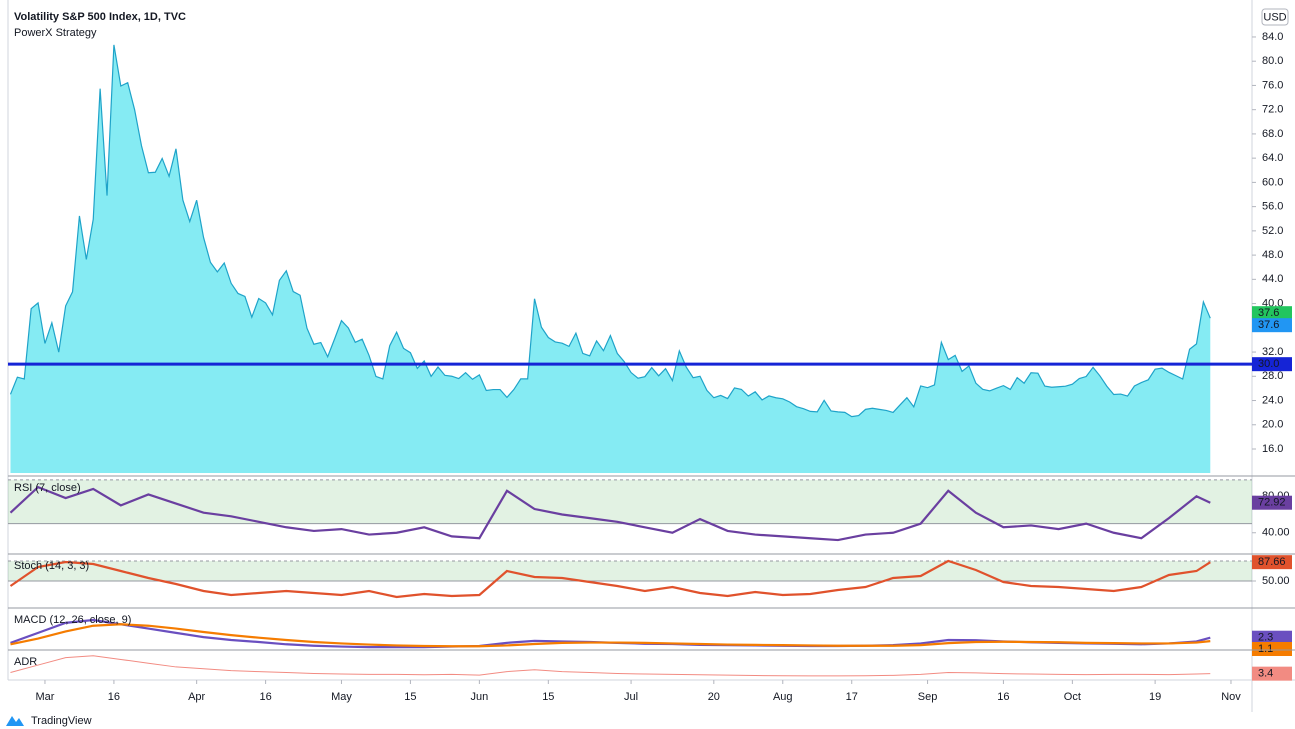  I want to click on pane-title: MACD (12, 26, close, 9), so click(72, 620).